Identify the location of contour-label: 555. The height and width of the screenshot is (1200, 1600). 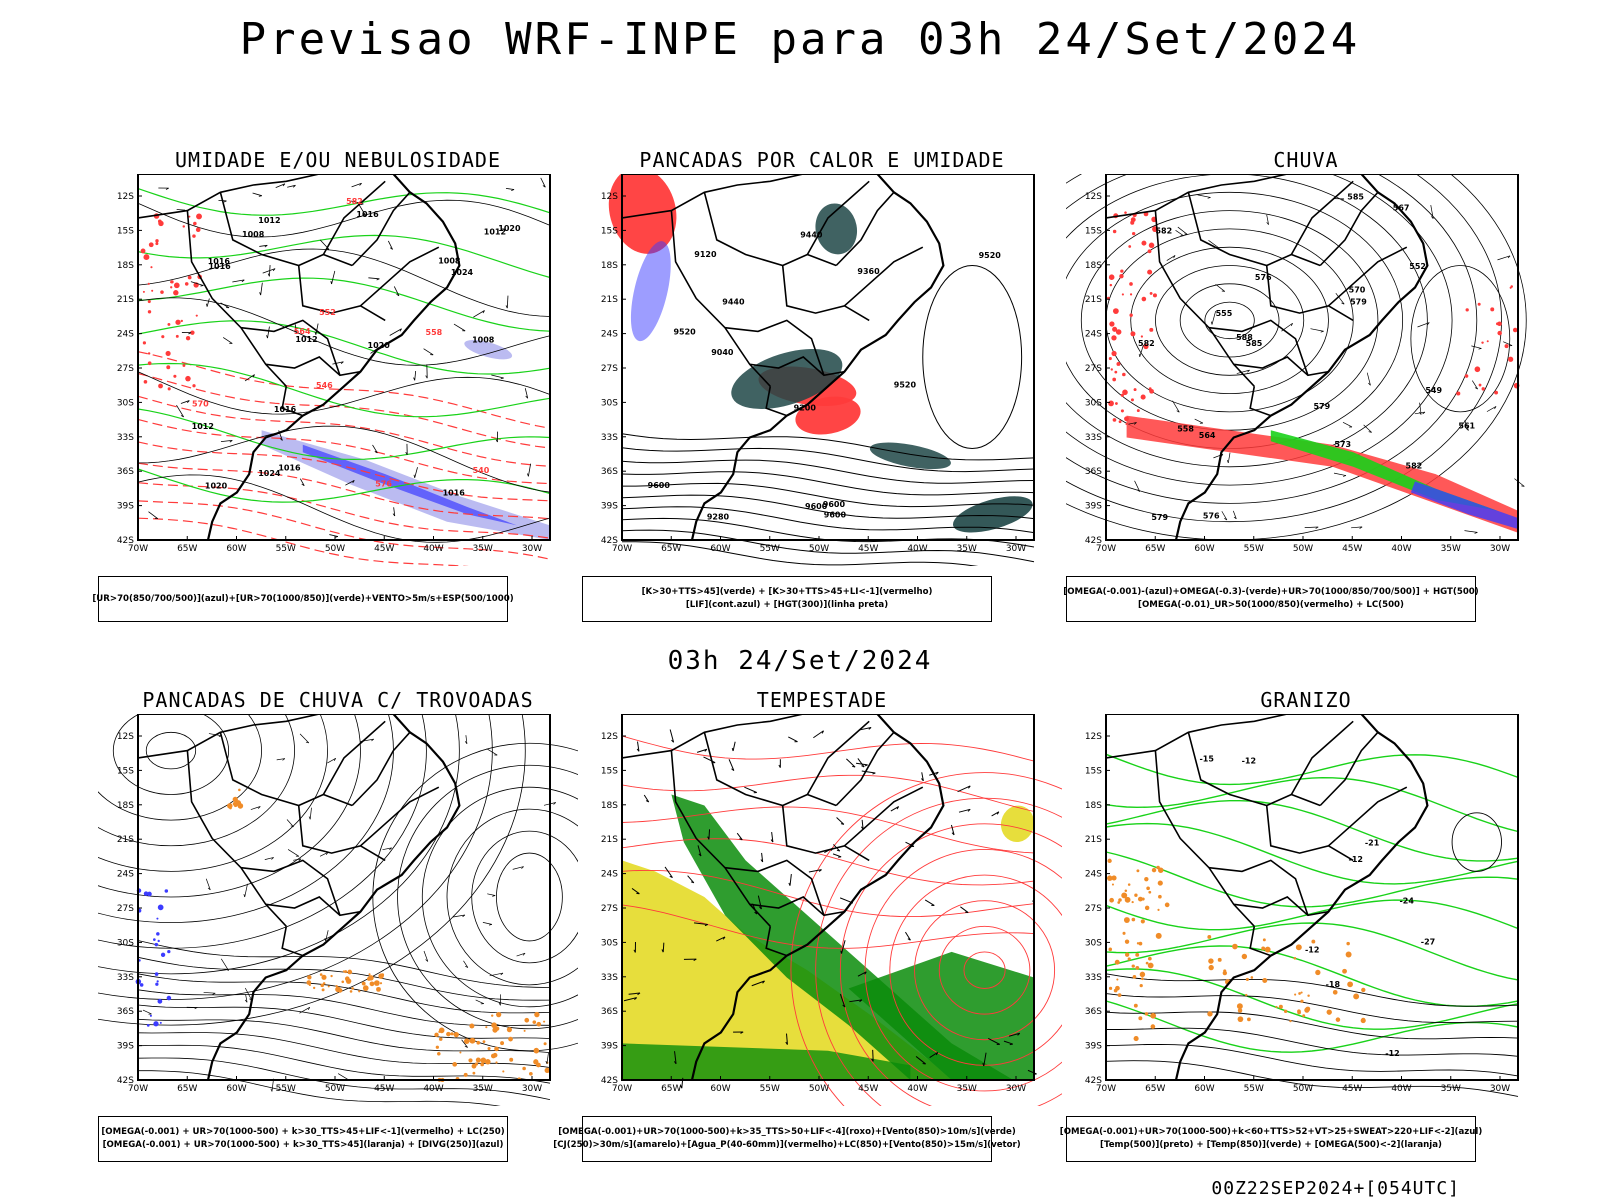
(1224, 313).